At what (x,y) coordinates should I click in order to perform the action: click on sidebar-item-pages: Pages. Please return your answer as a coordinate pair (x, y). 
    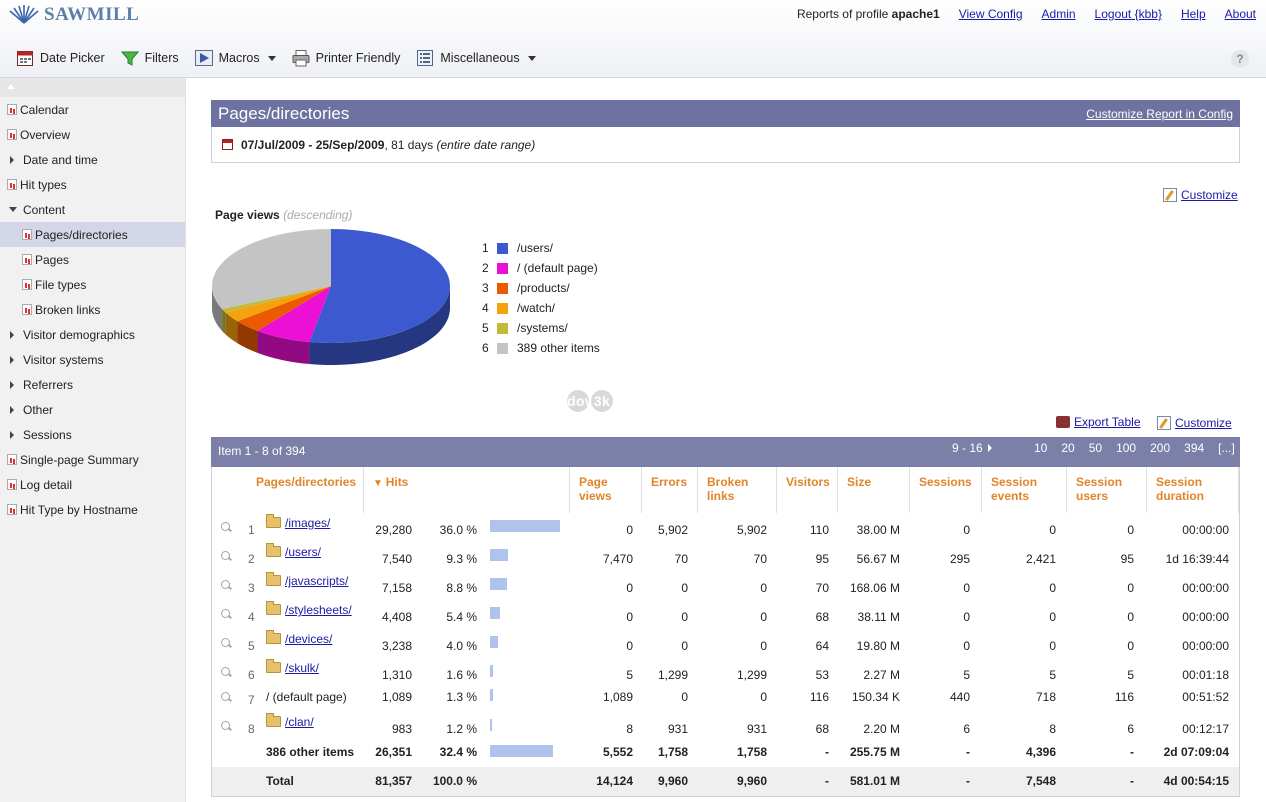
    Looking at the image, I should click on (92, 259).